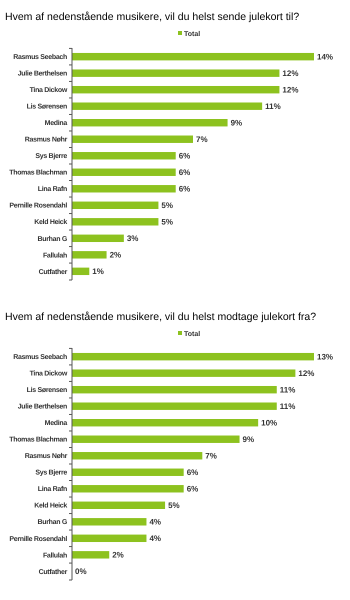 The image size is (350, 600). What do you see at coordinates (81, 571) in the screenshot?
I see `data-label: 0%` at bounding box center [81, 571].